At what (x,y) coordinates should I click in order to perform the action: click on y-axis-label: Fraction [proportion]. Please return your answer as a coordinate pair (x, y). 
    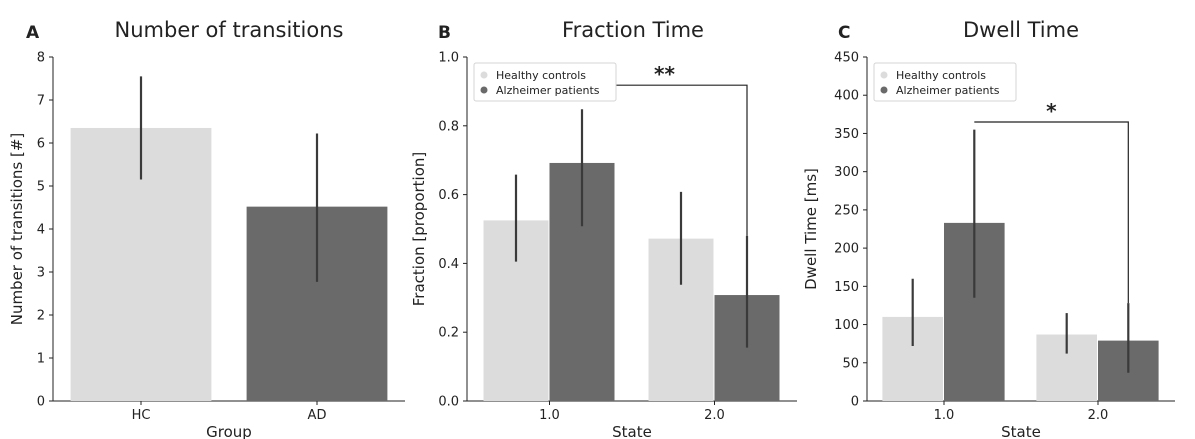
    Looking at the image, I should click on (419, 229).